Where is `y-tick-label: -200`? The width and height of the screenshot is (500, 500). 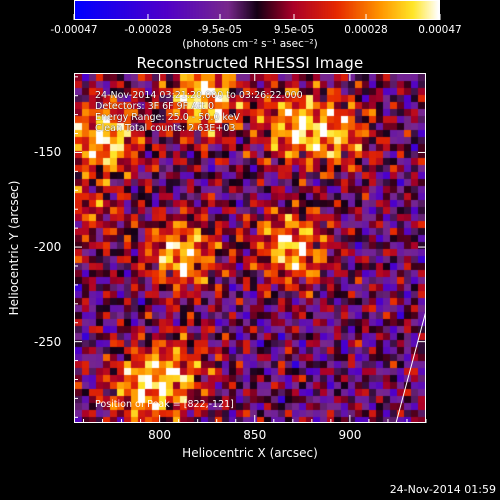 y-tick-label: -200 is located at coordinates (48, 247).